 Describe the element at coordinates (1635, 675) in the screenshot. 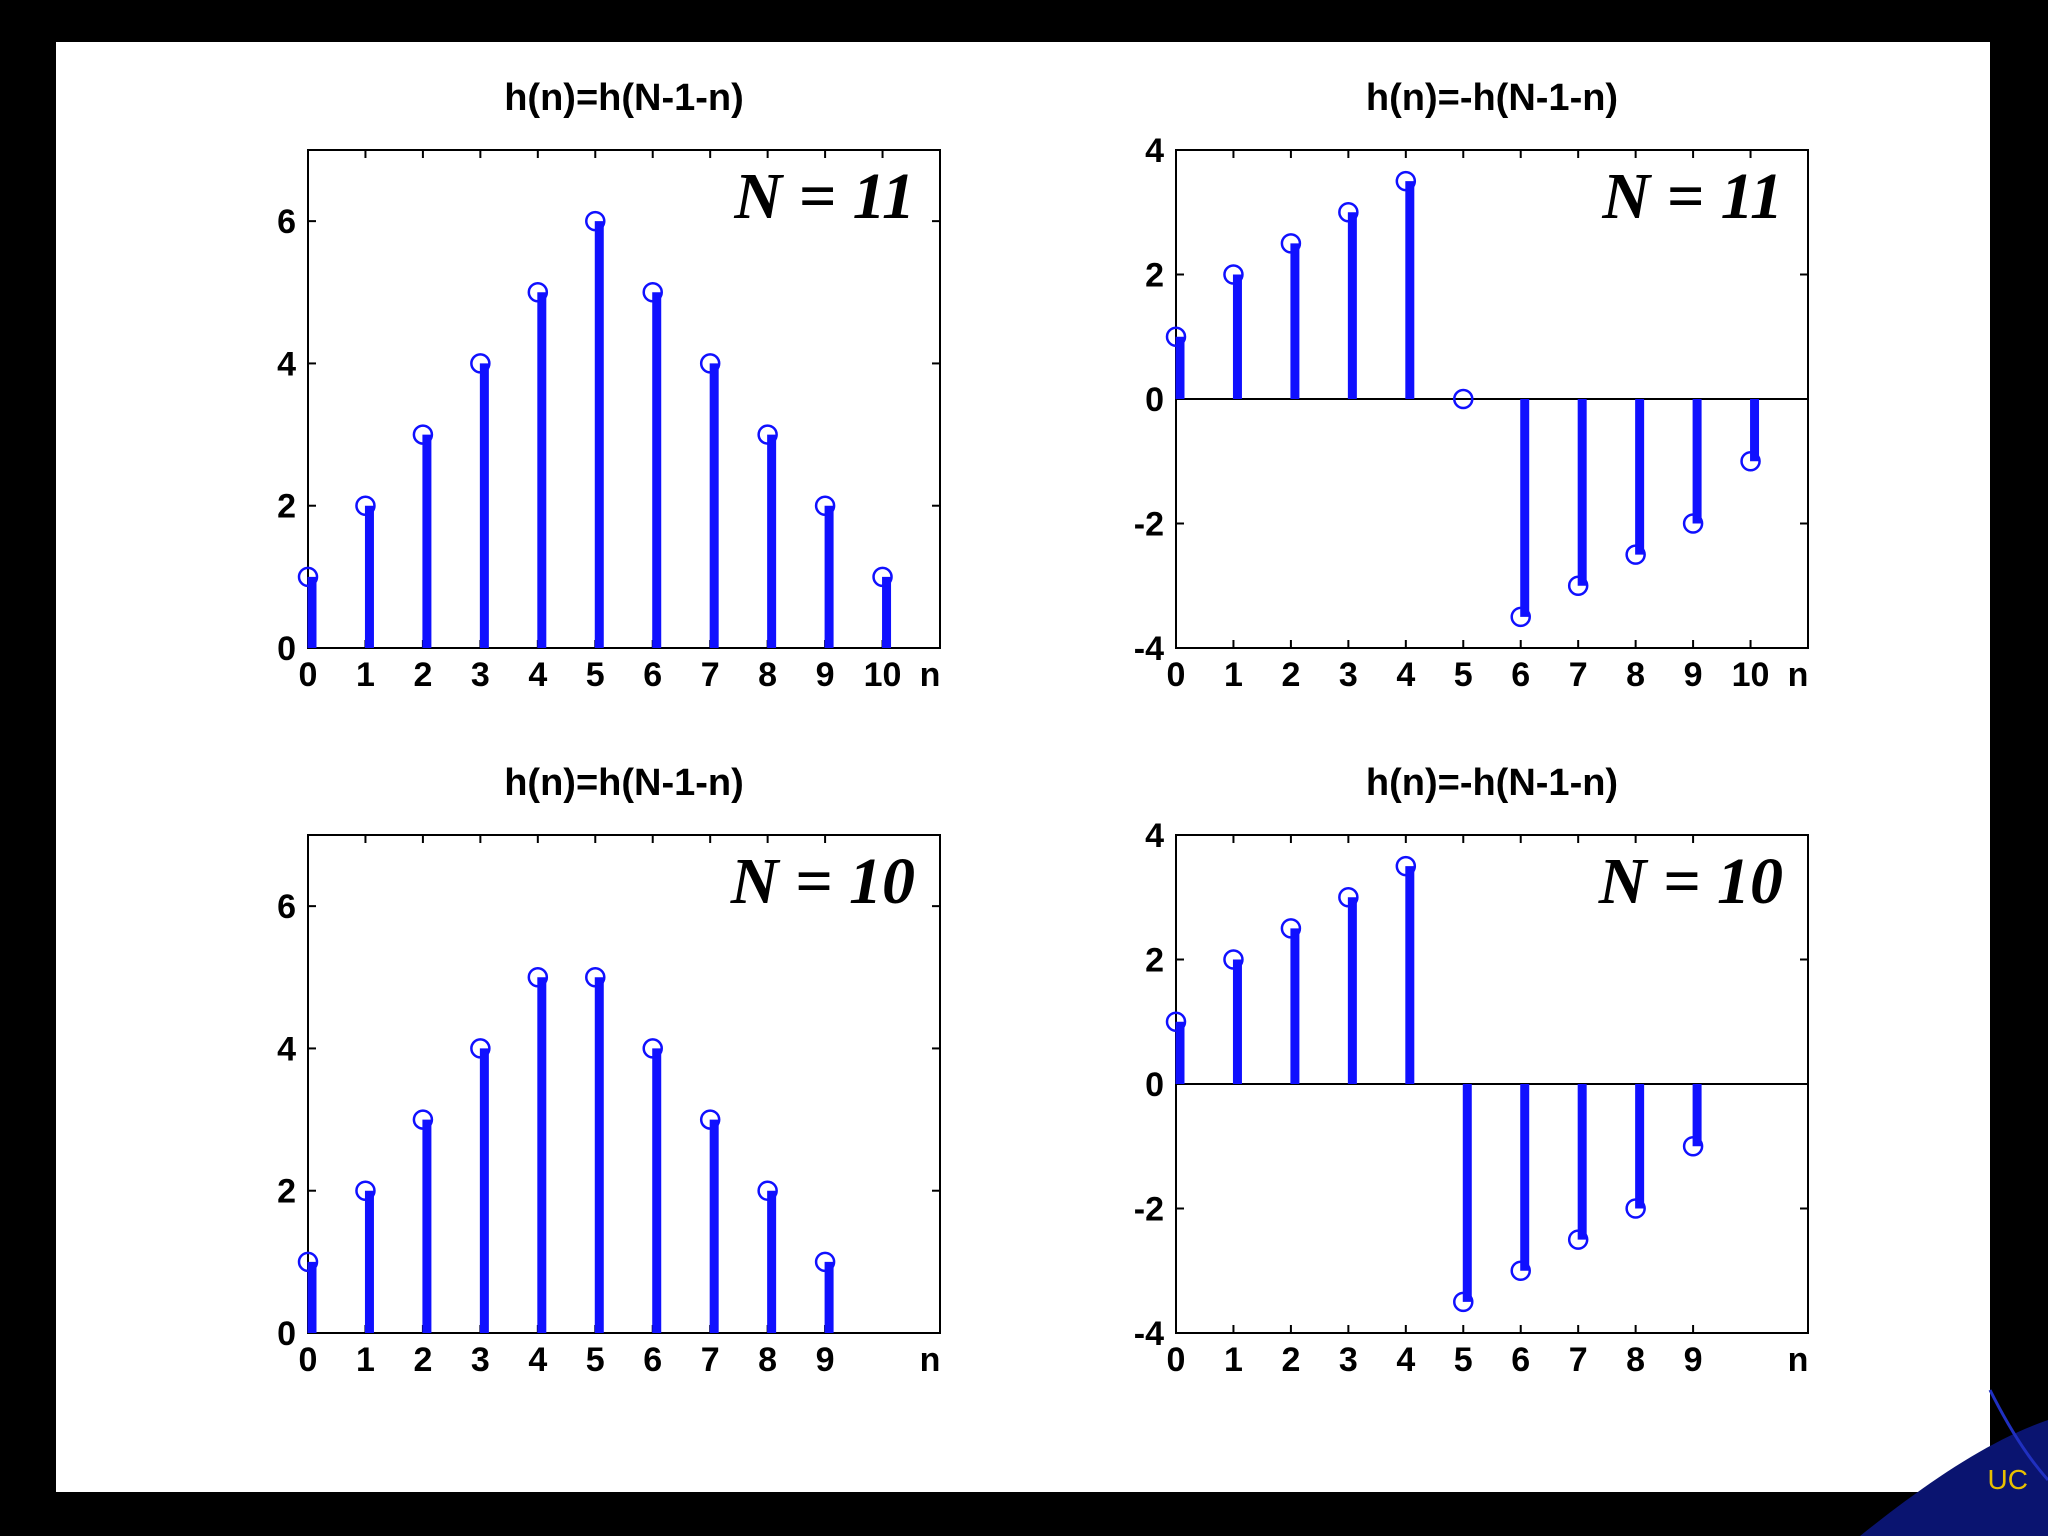

I see `x-tick-label: 8` at that location.